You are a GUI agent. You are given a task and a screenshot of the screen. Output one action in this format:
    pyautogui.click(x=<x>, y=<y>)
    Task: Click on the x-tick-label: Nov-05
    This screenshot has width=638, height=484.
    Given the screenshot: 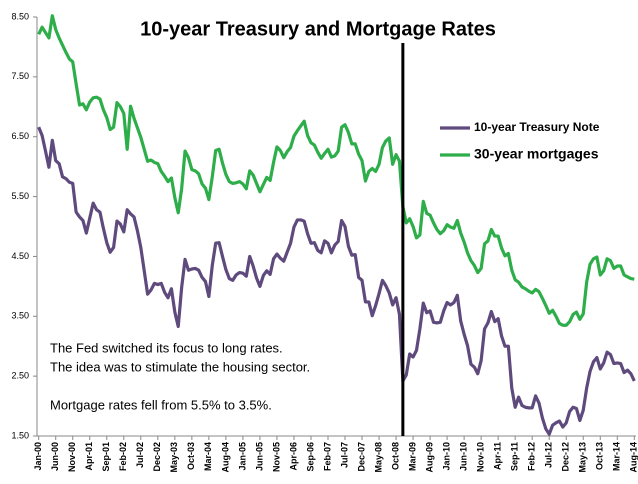 What is the action you would take?
    pyautogui.click(x=276, y=457)
    